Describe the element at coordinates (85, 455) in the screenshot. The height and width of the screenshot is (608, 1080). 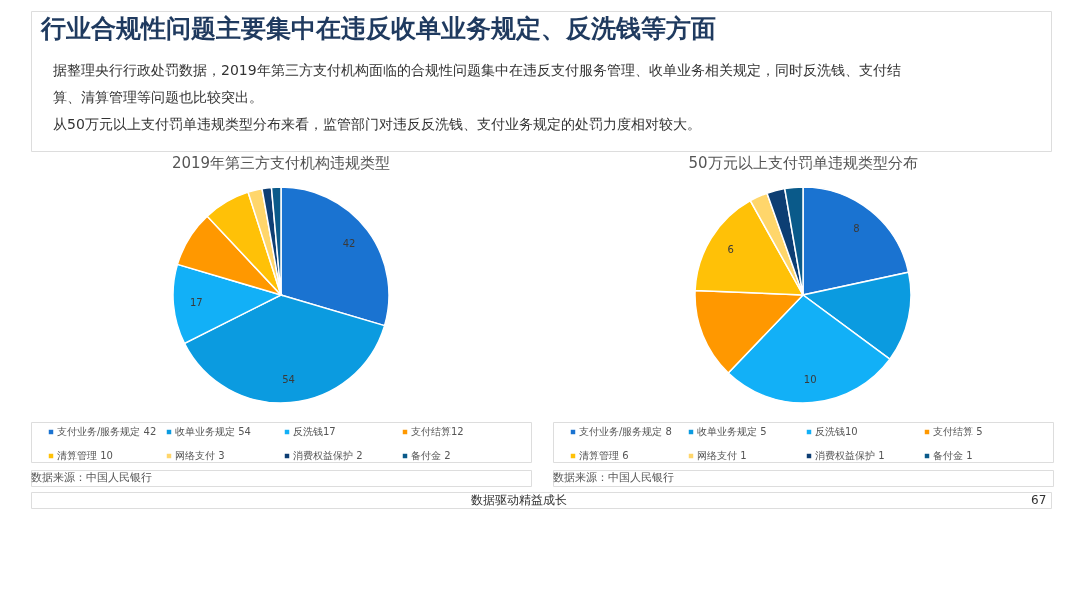
I see `legend-label: 清算管理 10` at that location.